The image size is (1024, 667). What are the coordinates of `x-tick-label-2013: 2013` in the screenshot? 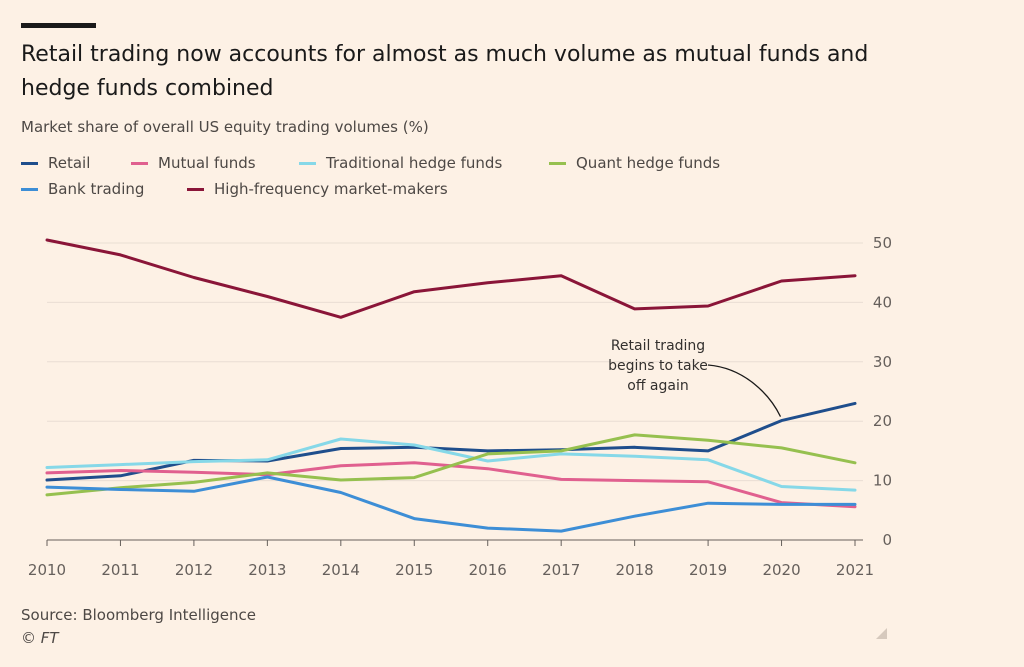 It's located at (267, 570).